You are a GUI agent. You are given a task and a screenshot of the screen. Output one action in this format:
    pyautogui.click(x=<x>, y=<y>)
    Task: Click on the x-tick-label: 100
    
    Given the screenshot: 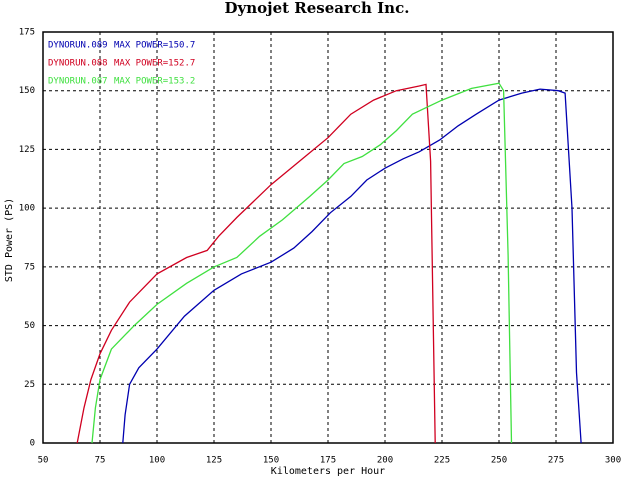 What is the action you would take?
    pyautogui.click(x=157, y=461)
    